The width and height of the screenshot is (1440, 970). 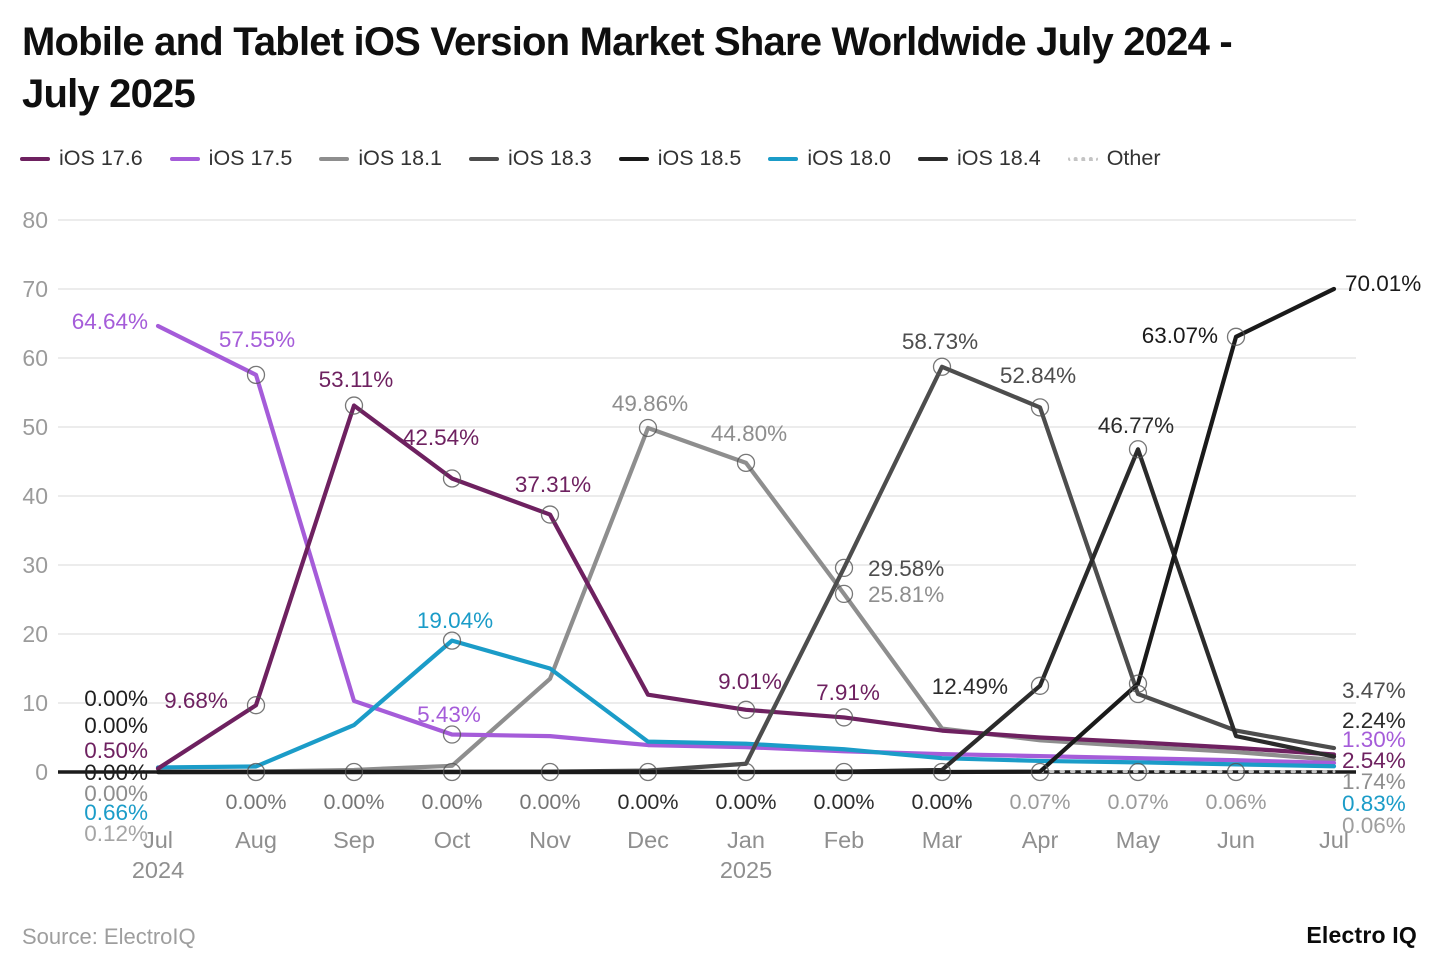 I want to click on legend-label: iOS 17.5, so click(x=250, y=158).